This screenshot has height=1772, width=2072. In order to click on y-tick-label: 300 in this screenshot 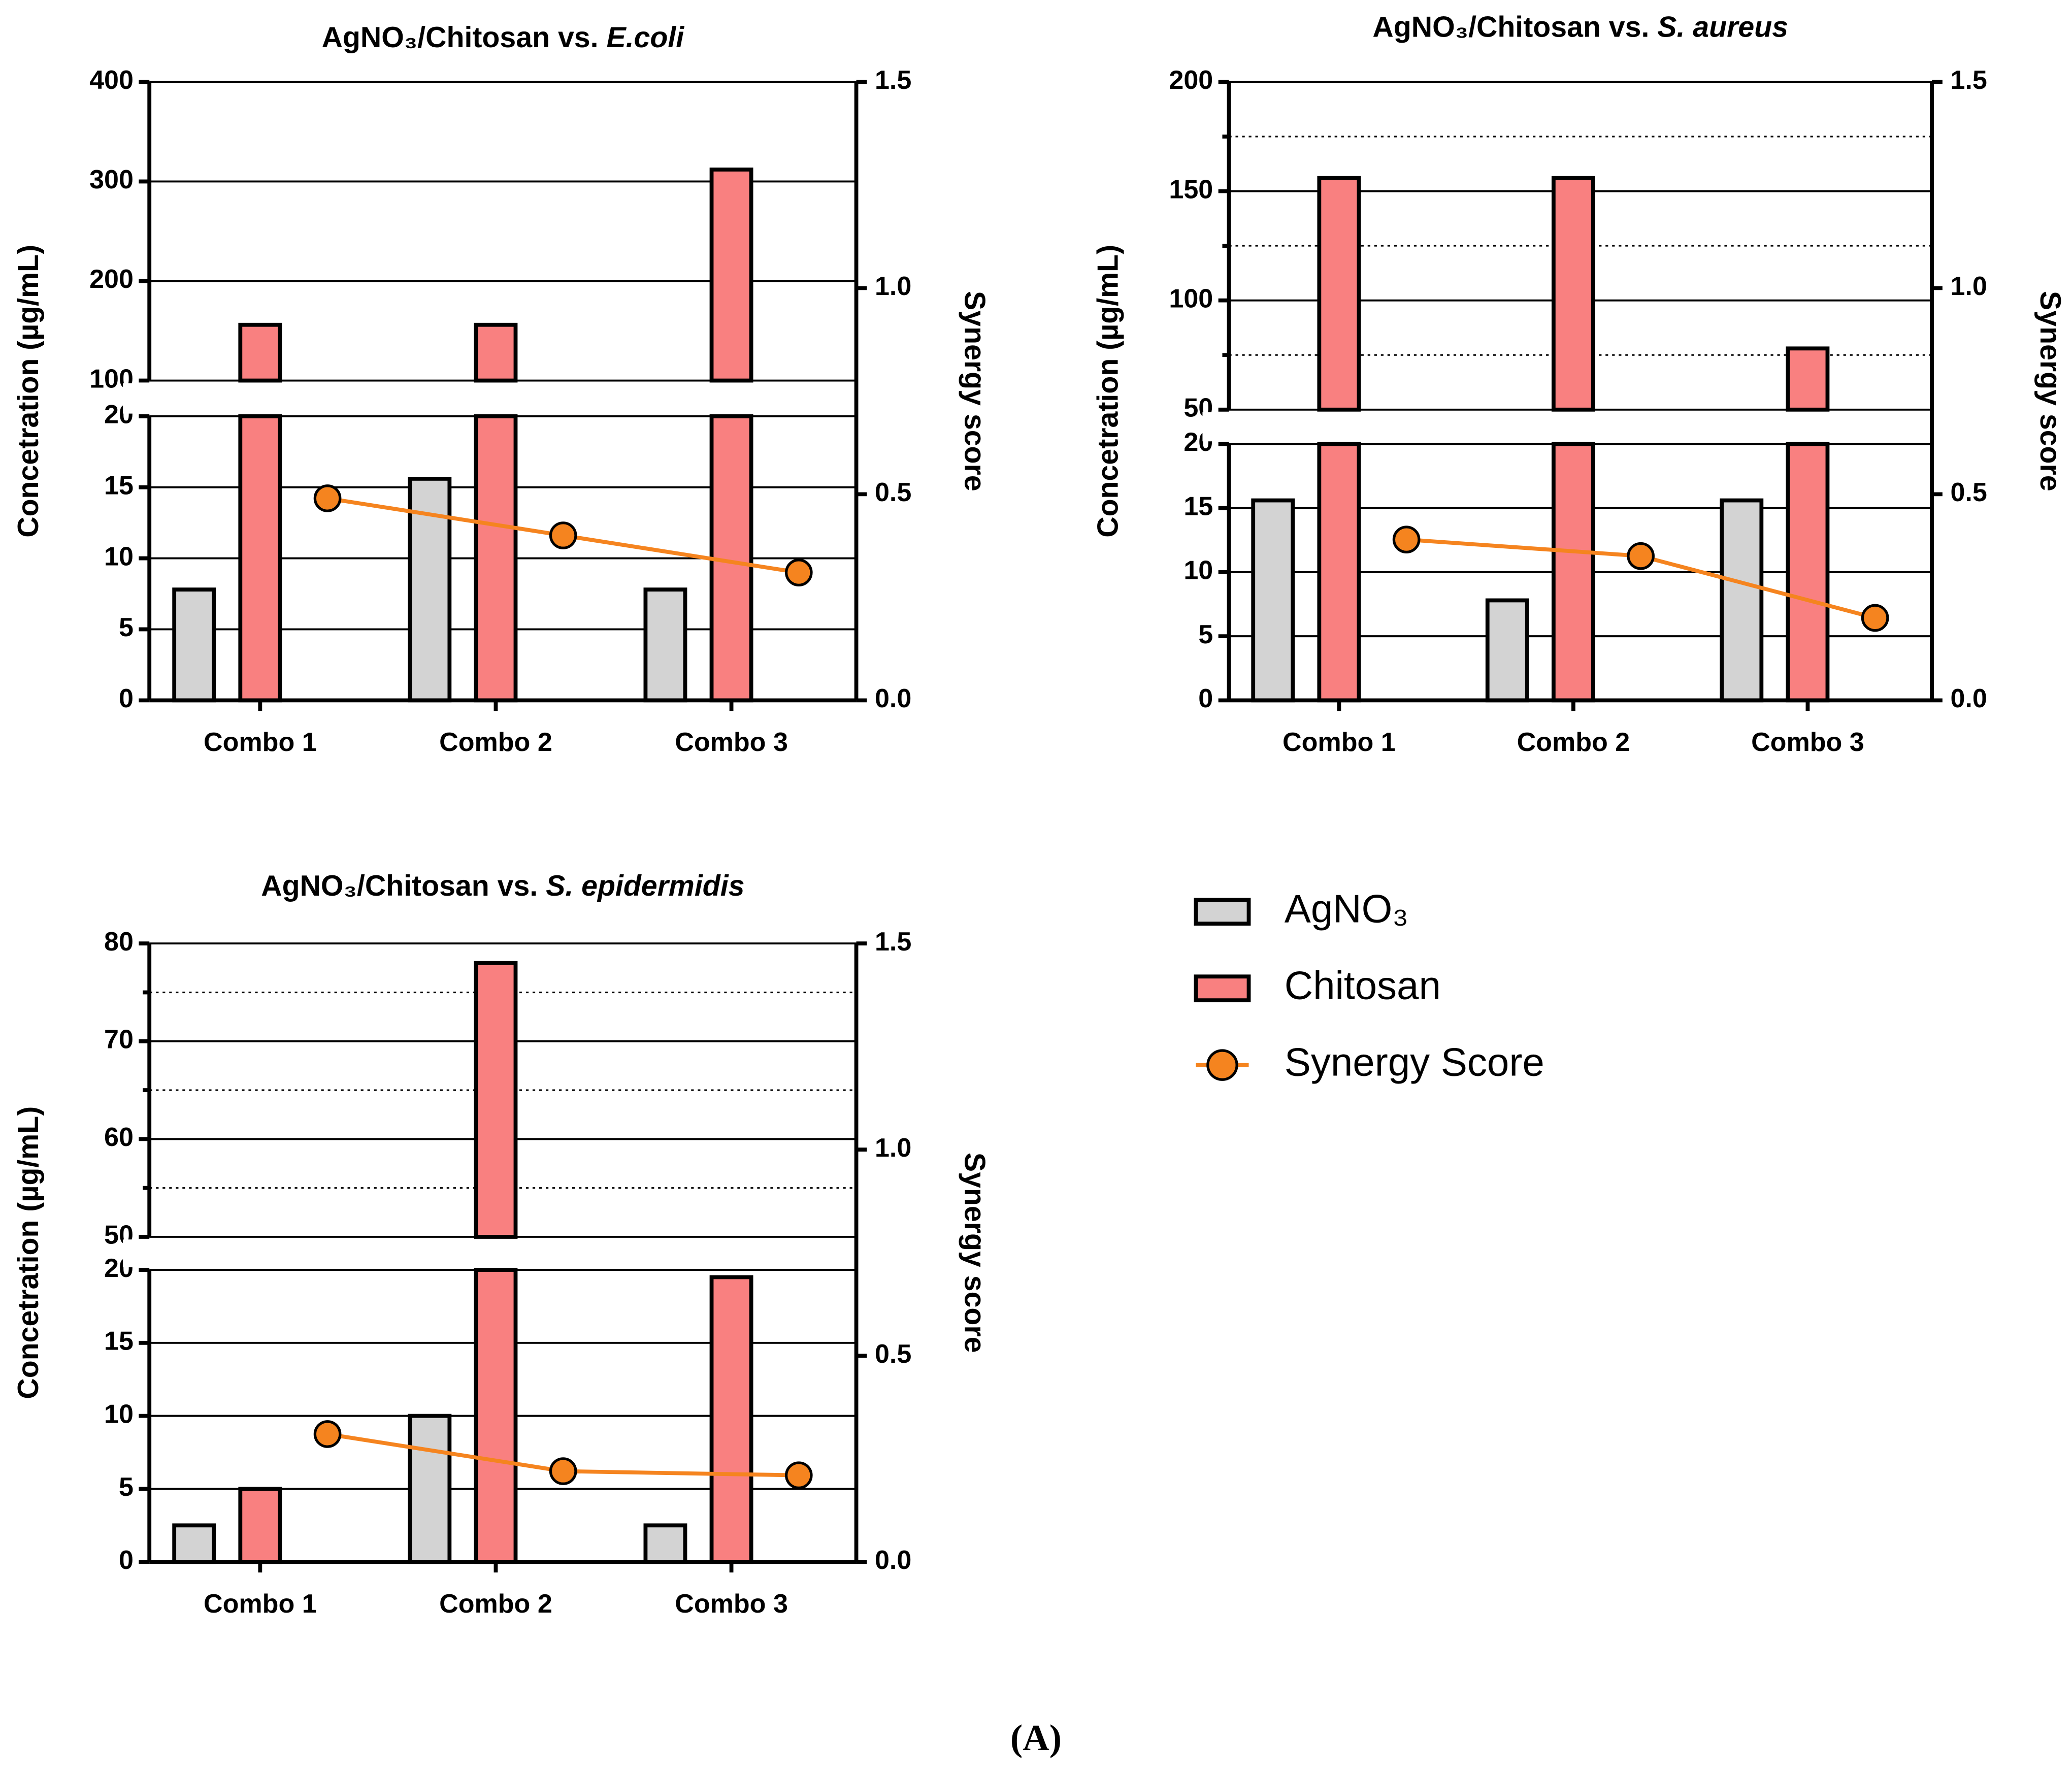, I will do `click(111, 179)`.